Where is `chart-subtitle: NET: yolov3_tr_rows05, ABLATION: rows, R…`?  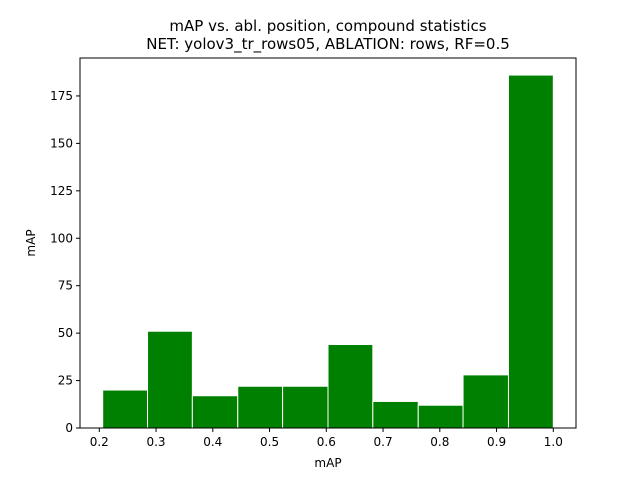 chart-subtitle: NET: yolov3_tr_rows05, ABLATION: rows, R… is located at coordinates (328, 44).